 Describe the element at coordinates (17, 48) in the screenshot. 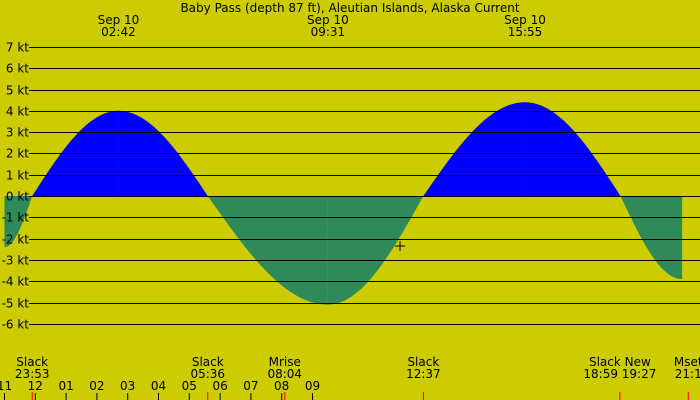

I see `y-tick-label: 7 kt` at that location.